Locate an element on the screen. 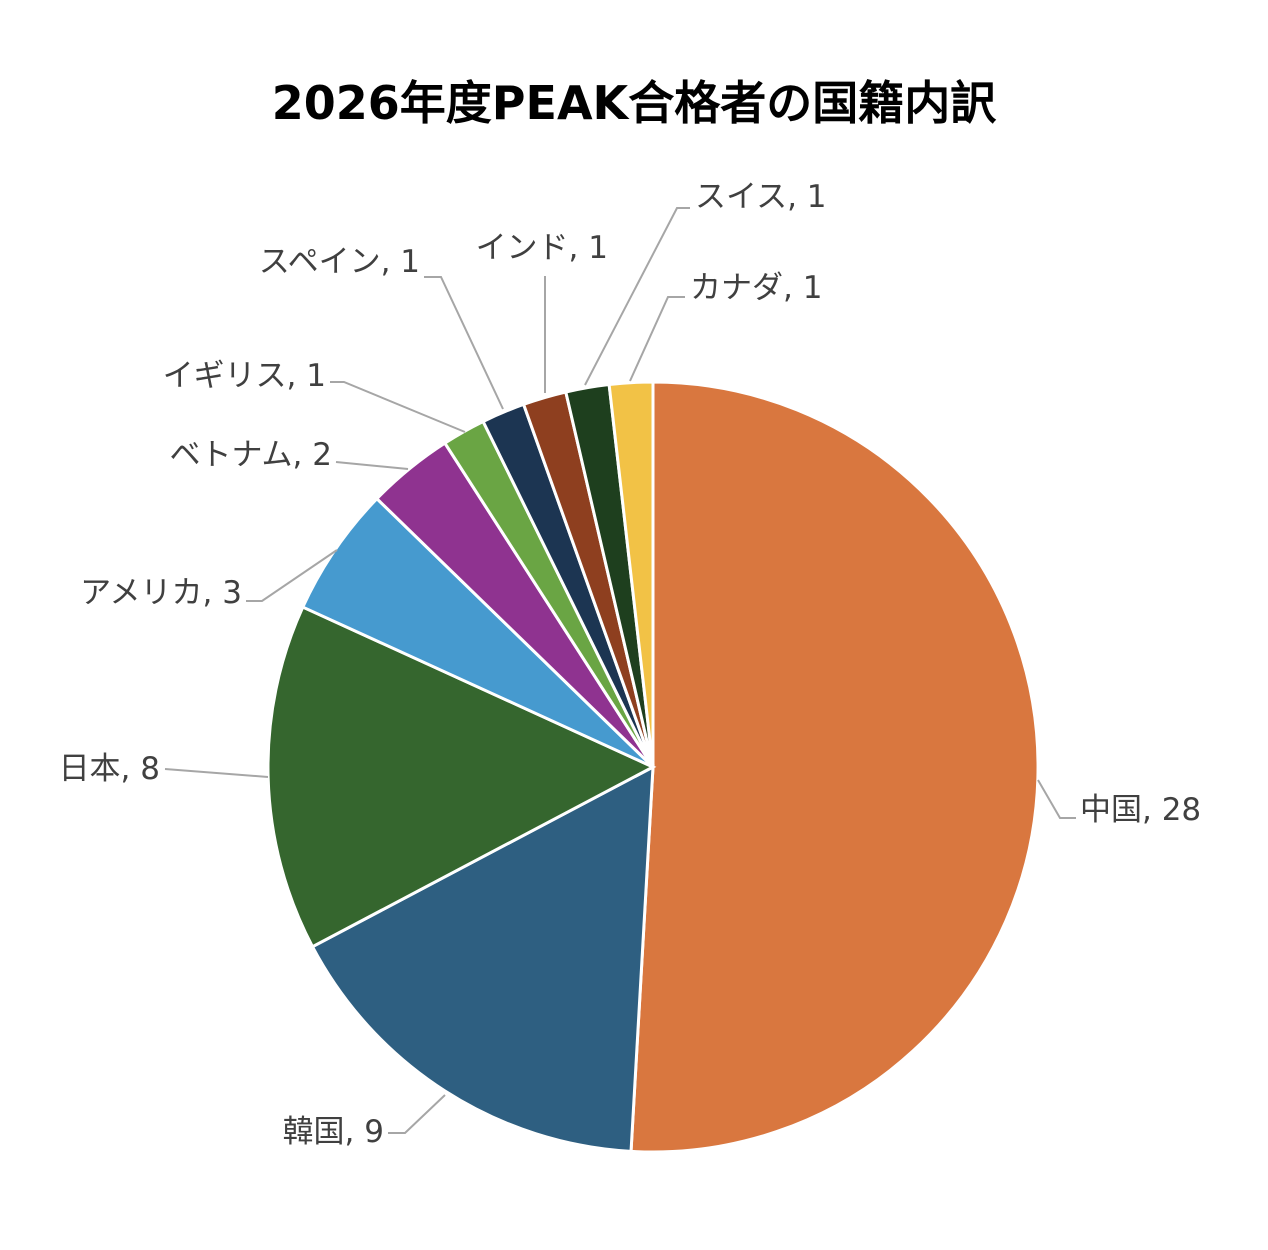  slice-label: イギリス, 1 is located at coordinates (244, 376).